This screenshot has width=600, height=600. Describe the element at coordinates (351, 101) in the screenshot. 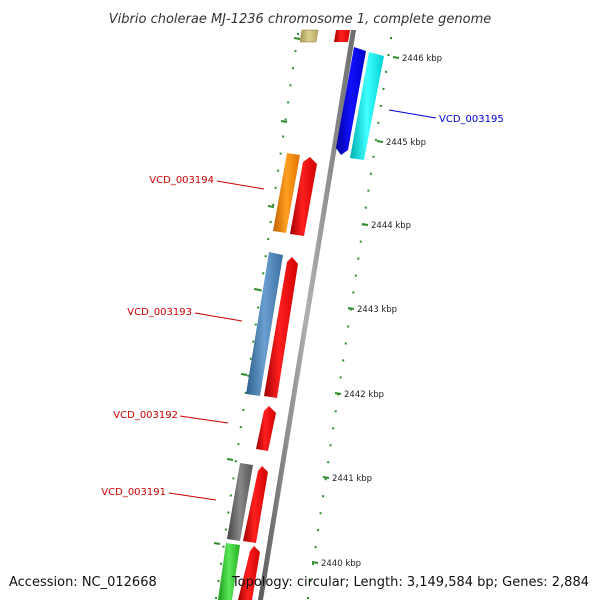

I see `gene-vcd-003195-blue` at that location.